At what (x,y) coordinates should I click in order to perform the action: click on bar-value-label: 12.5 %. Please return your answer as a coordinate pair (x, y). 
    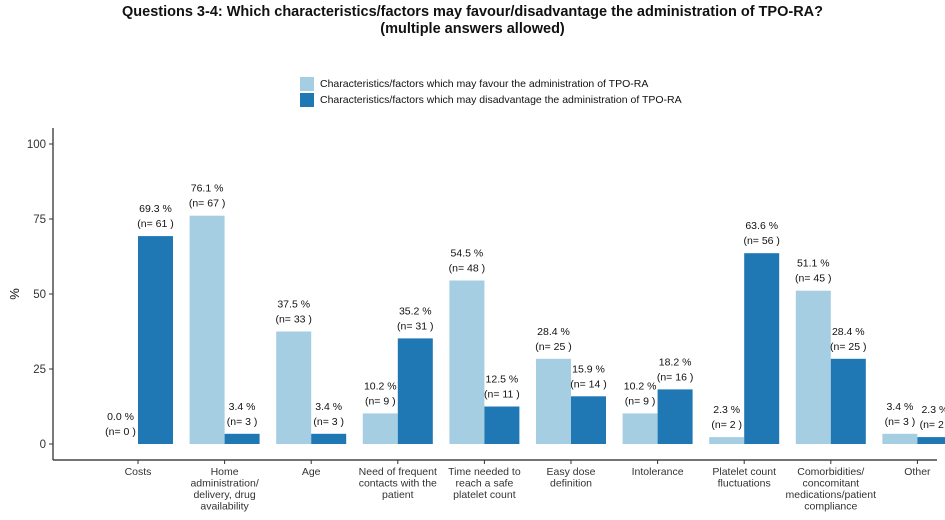
    Looking at the image, I should click on (502, 380).